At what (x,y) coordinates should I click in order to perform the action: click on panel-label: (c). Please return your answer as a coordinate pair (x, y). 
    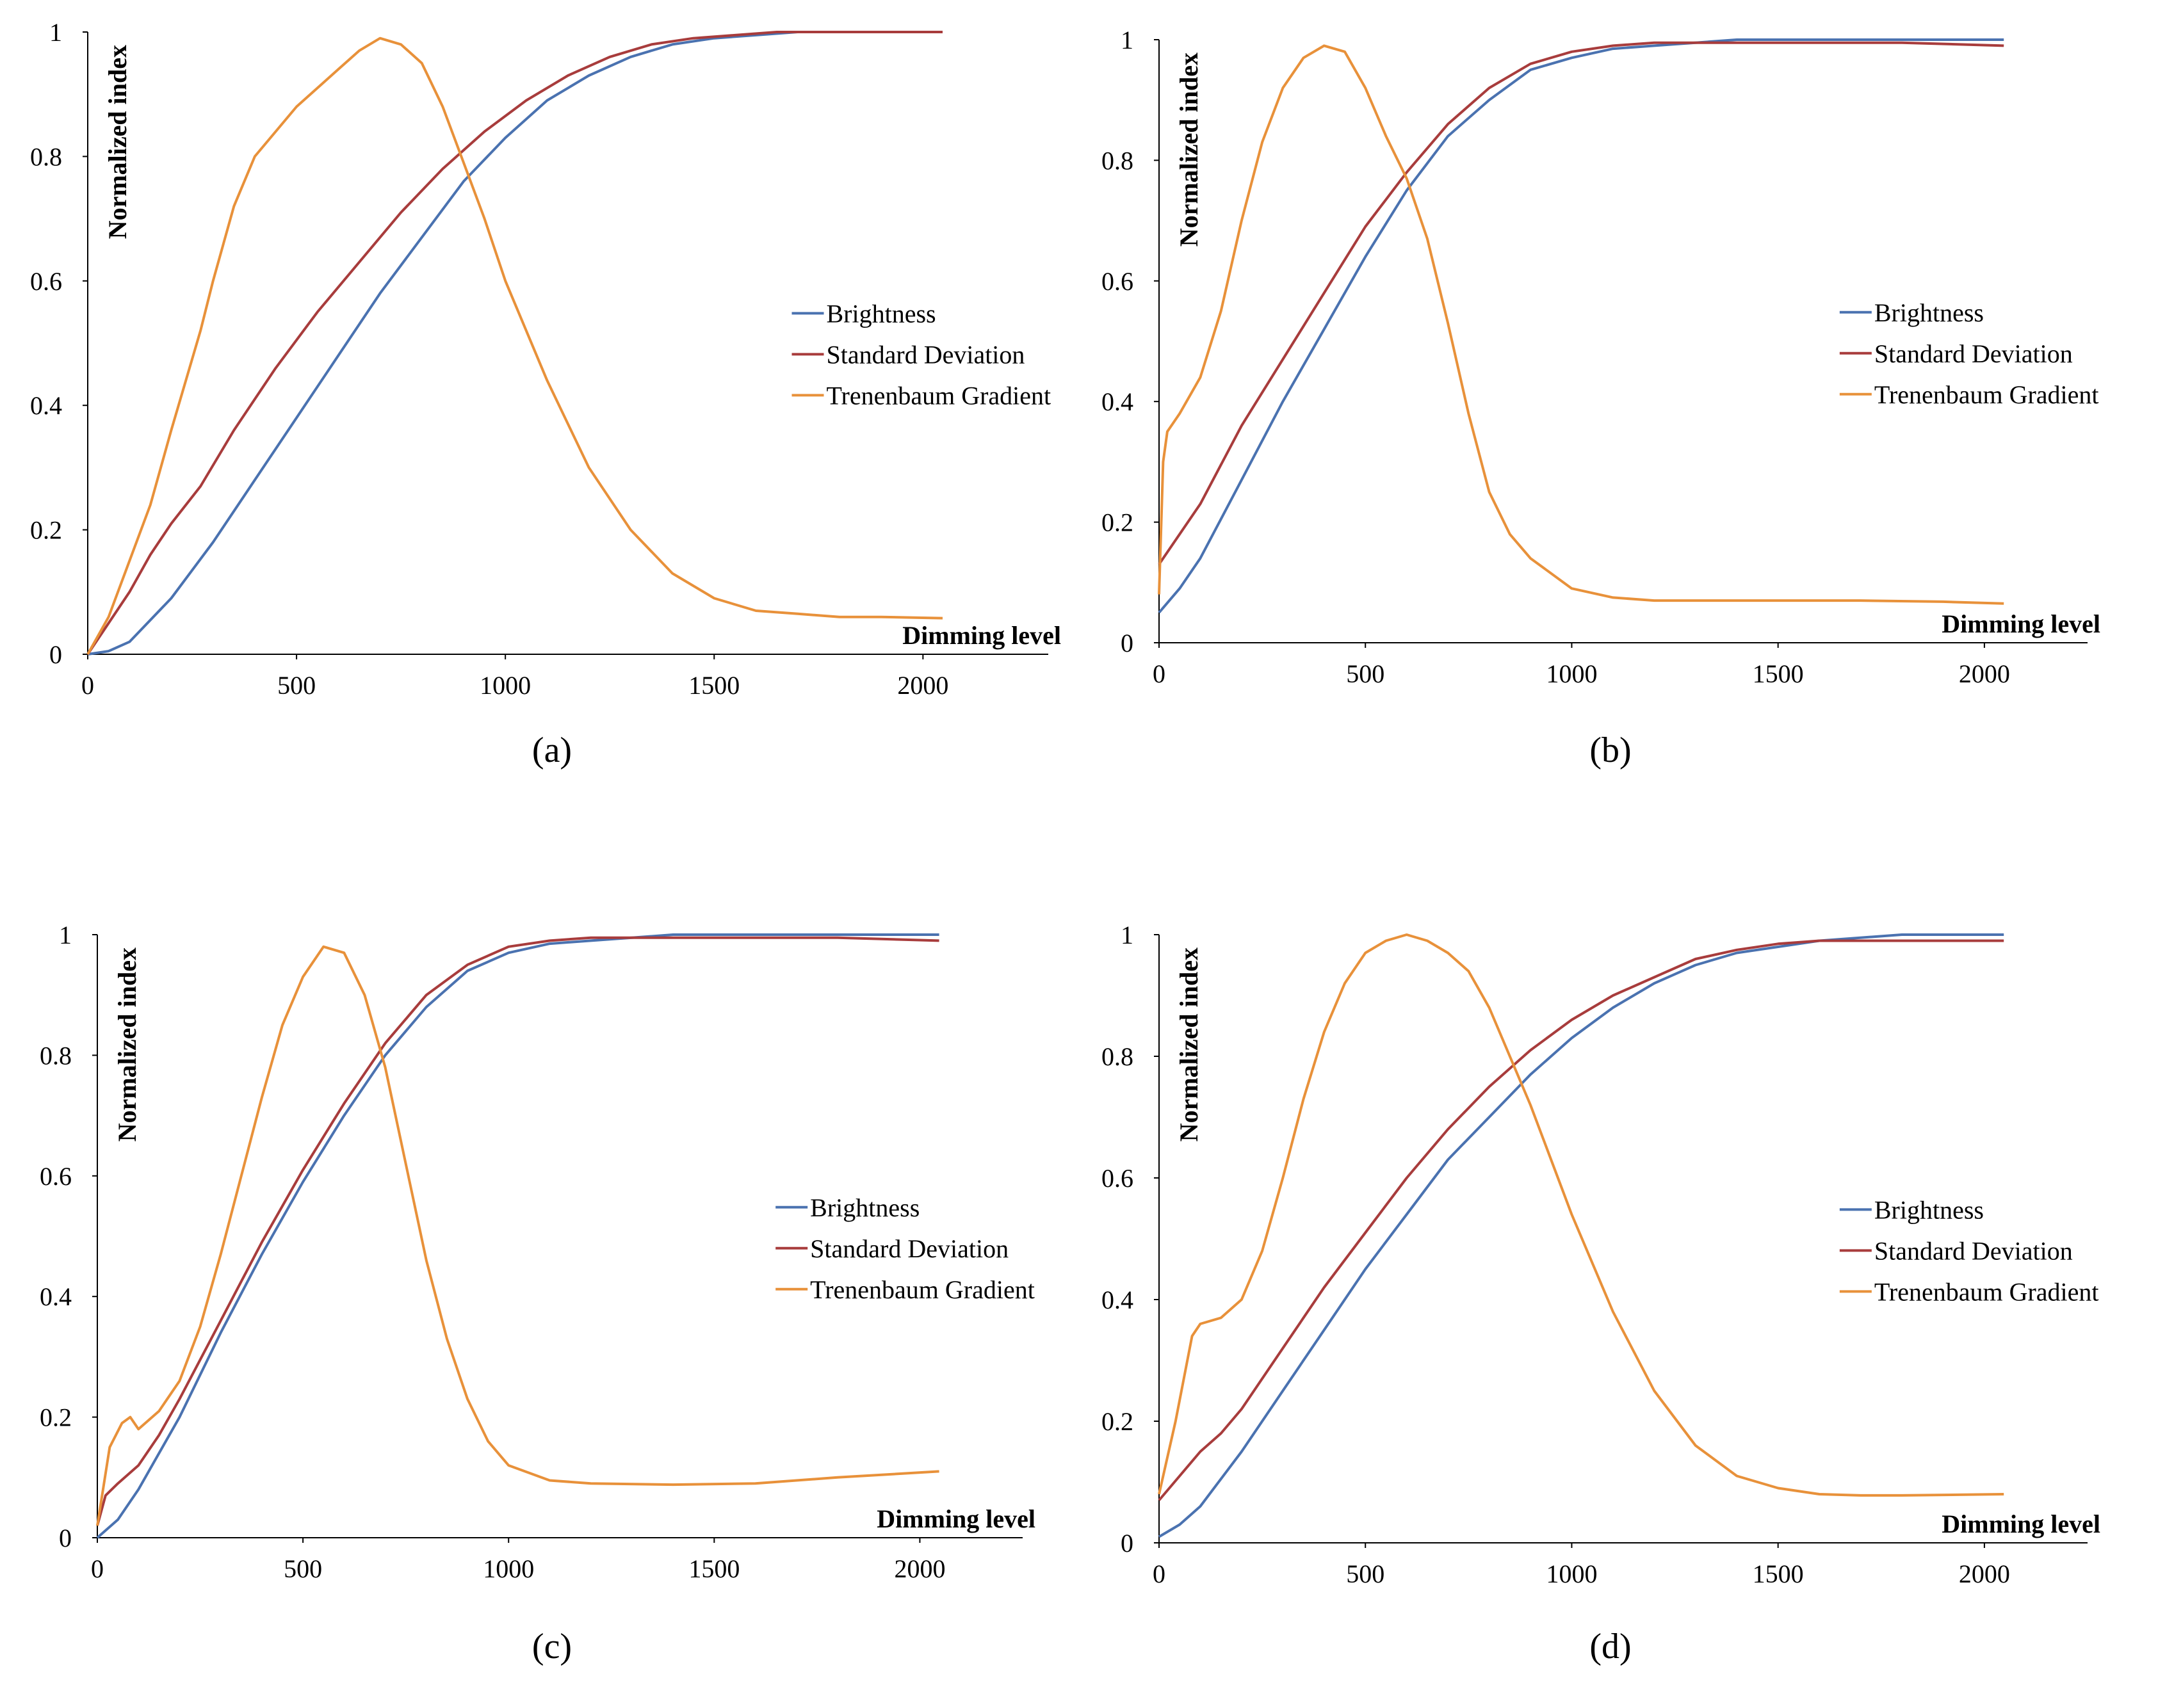
    Looking at the image, I should click on (552, 1646).